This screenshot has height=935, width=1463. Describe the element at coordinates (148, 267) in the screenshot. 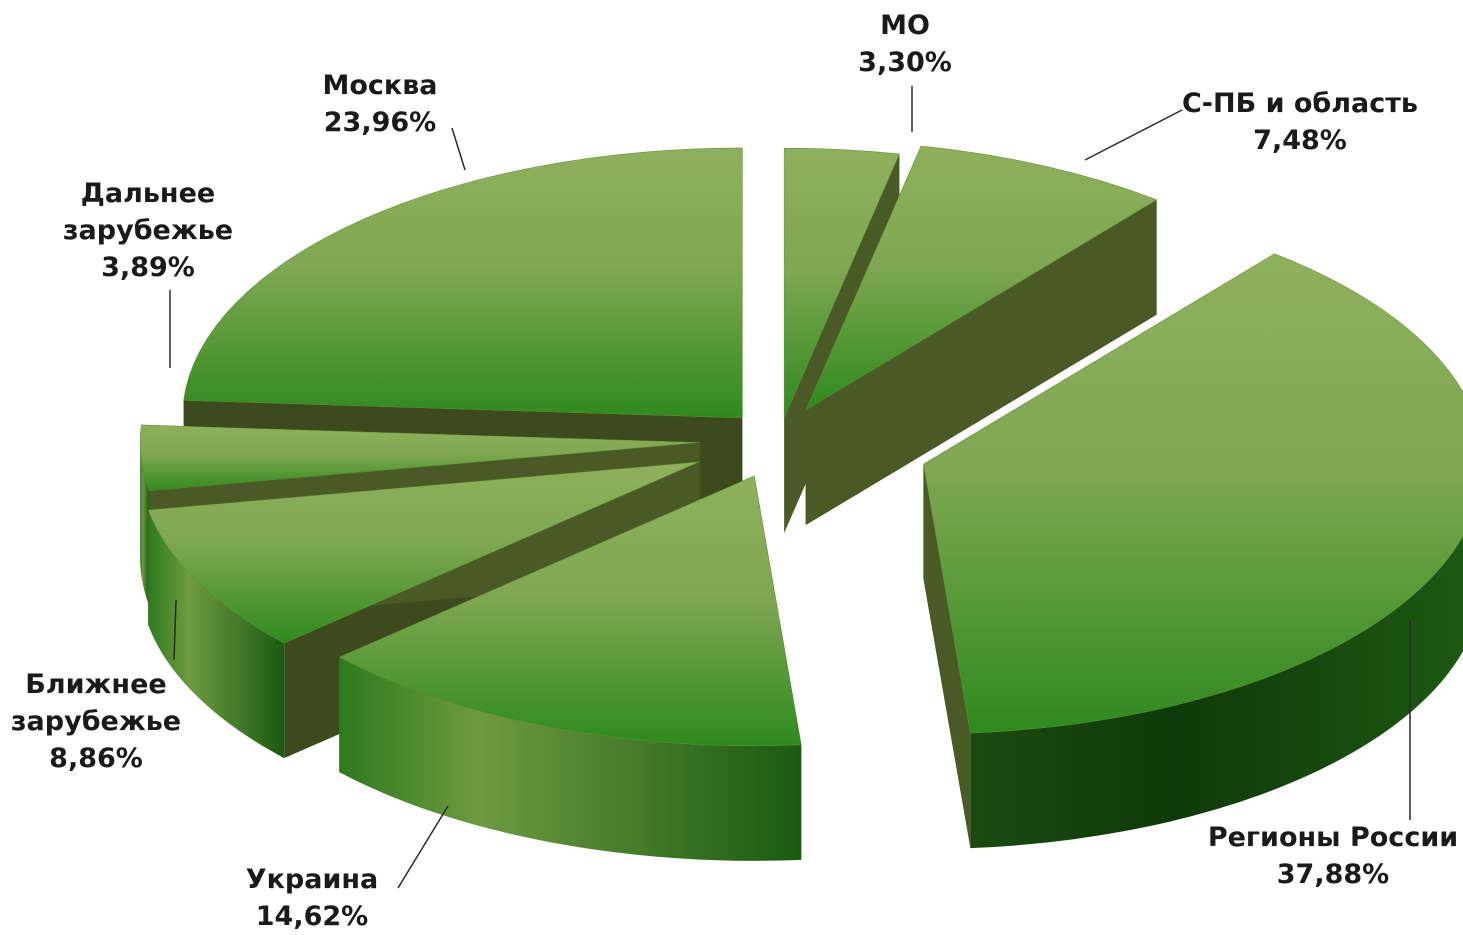

I see `slice-value-label: 3,89%` at that location.